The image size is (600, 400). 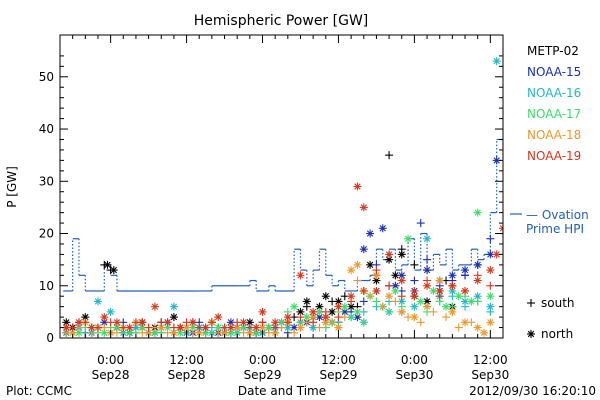 I want to click on x-tick-date-label: Sep29, so click(x=339, y=375).